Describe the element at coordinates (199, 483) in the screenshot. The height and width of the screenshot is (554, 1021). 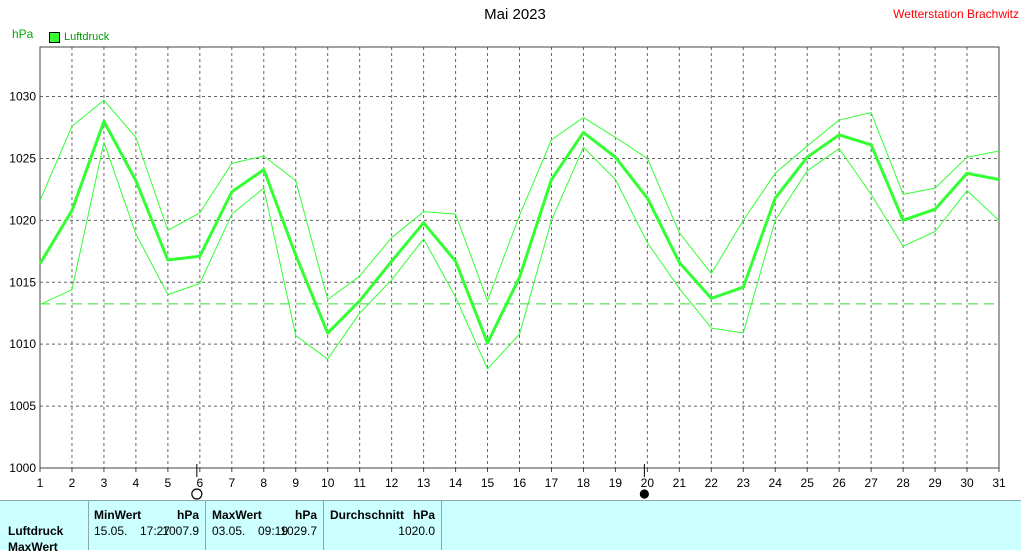
I see `x-tick-label: 6` at that location.